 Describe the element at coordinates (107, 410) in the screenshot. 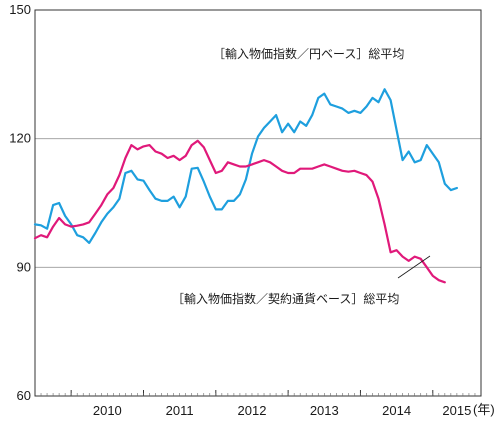

I see `x-tick-label-2010: 2010` at that location.